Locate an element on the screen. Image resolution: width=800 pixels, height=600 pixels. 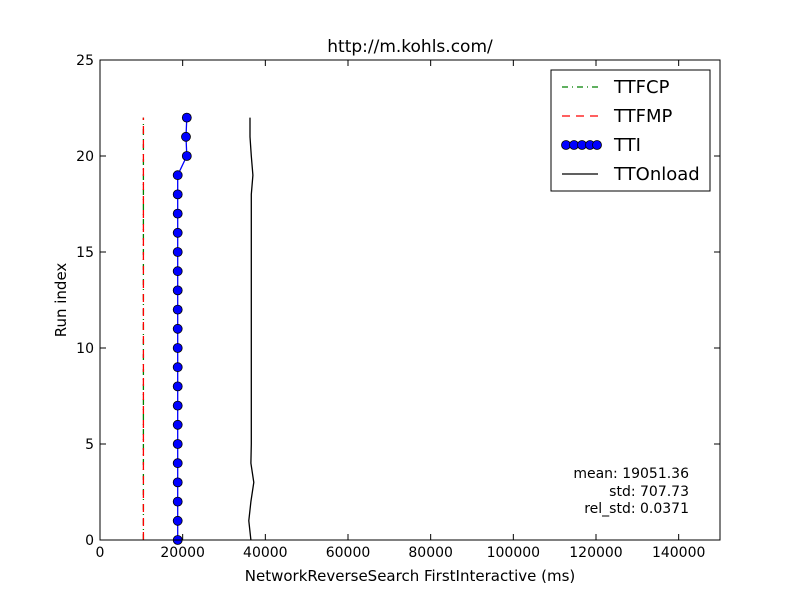
legend-marker-tti is located at coordinates (597, 145).